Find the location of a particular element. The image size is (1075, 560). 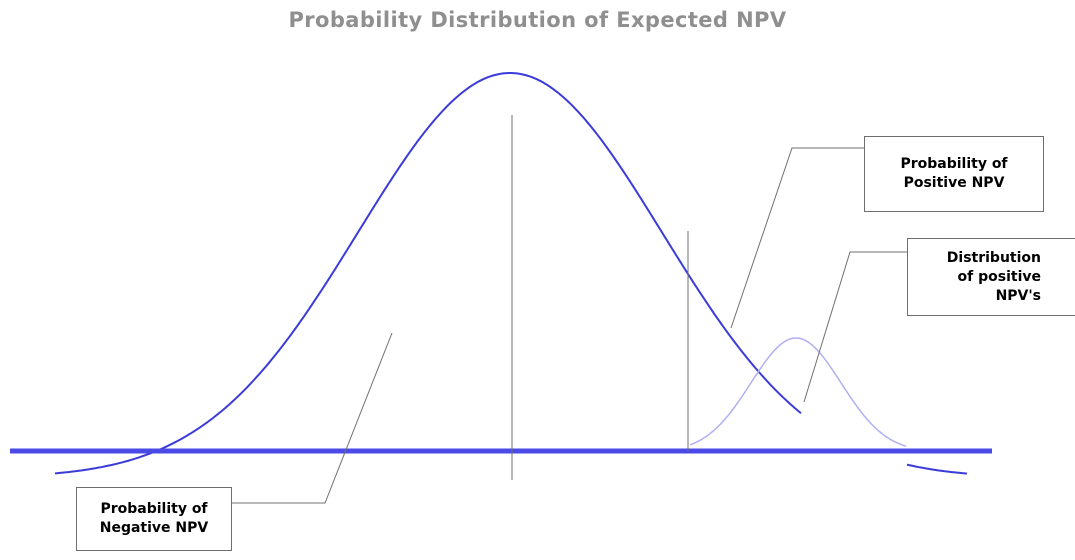

label-line: Distribution is located at coordinates (993, 257).